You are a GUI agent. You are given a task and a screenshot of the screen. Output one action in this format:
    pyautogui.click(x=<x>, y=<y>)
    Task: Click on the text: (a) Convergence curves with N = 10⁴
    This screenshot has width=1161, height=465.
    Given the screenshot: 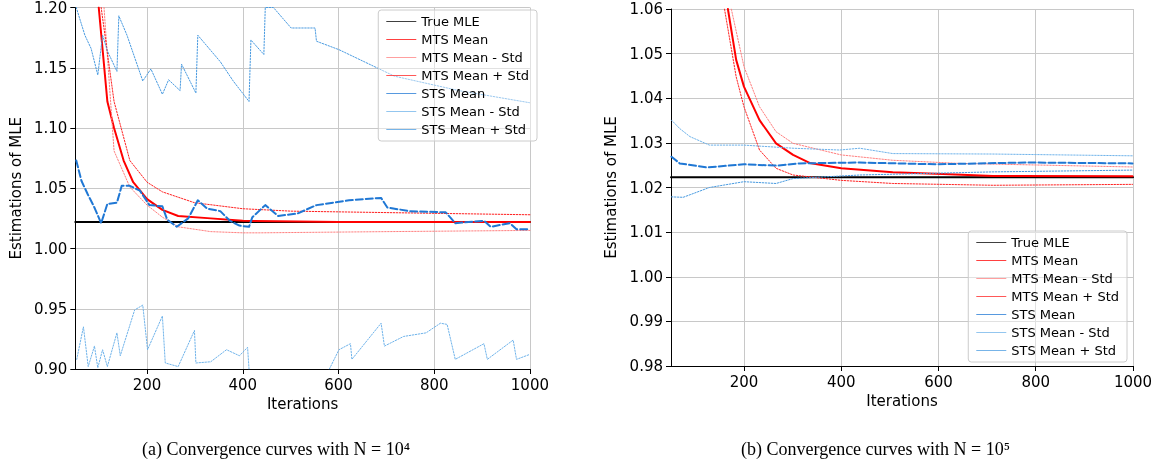 What is the action you would take?
    pyautogui.click(x=276, y=449)
    